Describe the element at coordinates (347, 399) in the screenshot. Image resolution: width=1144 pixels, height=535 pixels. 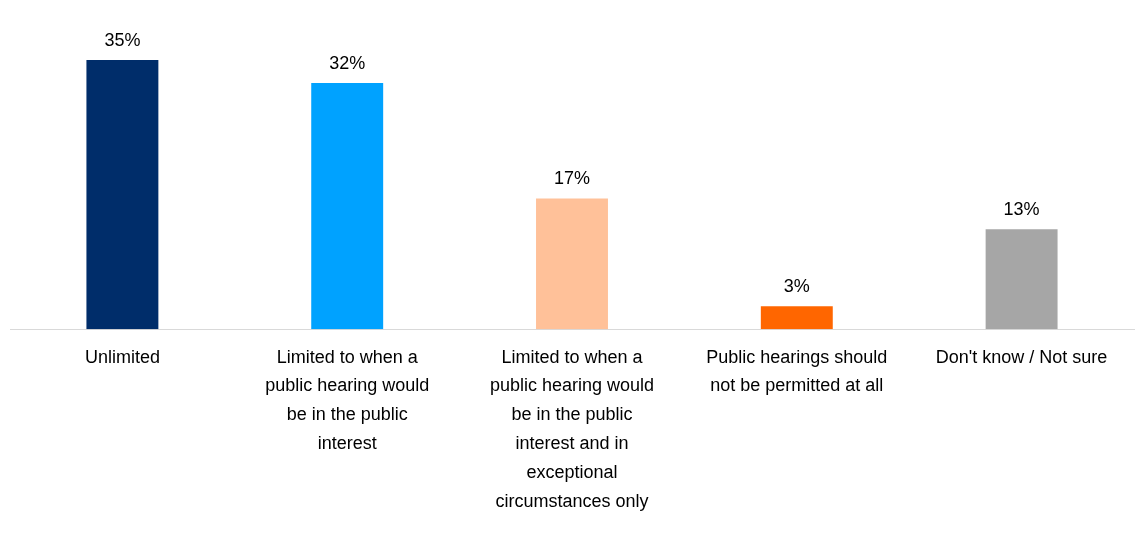
I see `x-tick-label: Limited to when a public hearing would be in the public interest` at that location.